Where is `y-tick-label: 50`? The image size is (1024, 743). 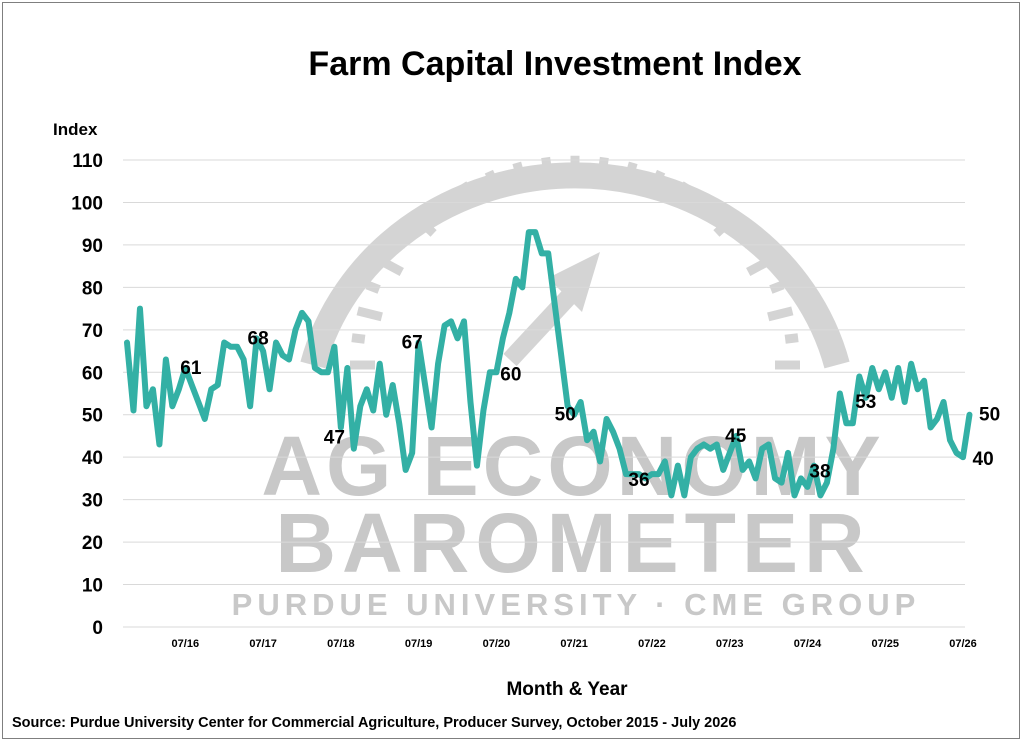 y-tick-label: 50 is located at coordinates (92, 416).